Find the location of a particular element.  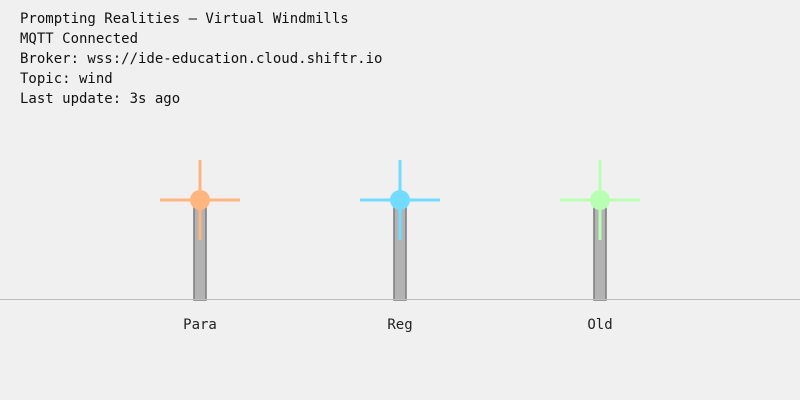

windmill-label-reg: Reg is located at coordinates (400, 325).